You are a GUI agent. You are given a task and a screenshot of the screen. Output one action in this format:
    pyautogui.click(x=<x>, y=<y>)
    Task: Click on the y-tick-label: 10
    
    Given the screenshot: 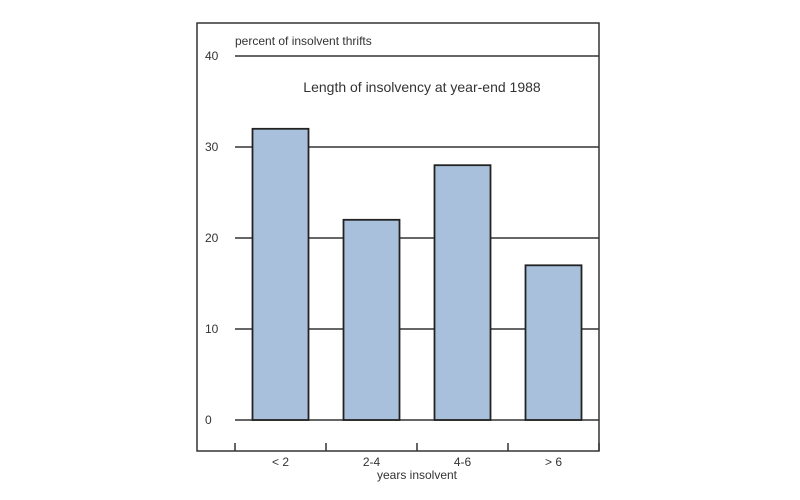 What is the action you would take?
    pyautogui.click(x=212, y=329)
    